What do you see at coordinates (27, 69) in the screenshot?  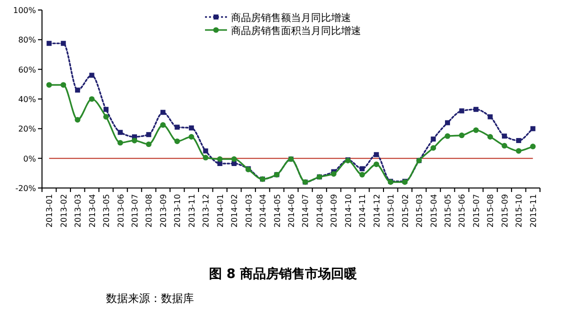 I see `y-tick-label: 60%` at bounding box center [27, 69].